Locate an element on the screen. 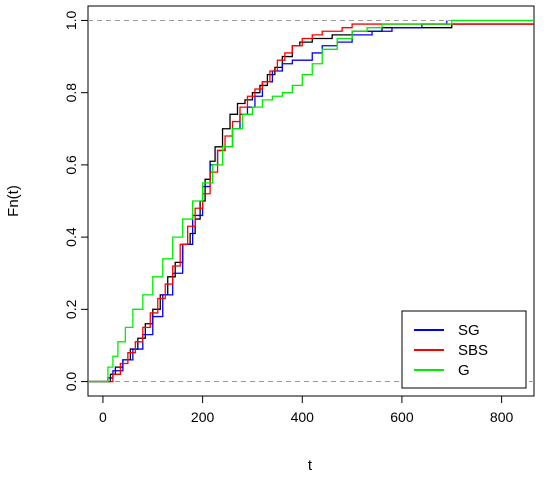 This screenshot has height=480, width=550. legend-label-g: G is located at coordinates (464, 370).